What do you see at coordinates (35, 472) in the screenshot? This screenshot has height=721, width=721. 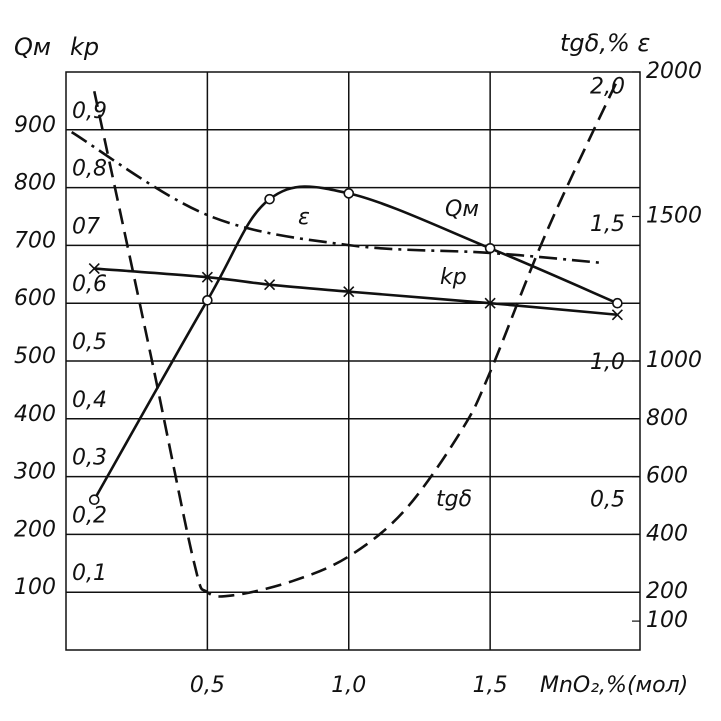 I see `y-tick-label: 300` at bounding box center [35, 472].